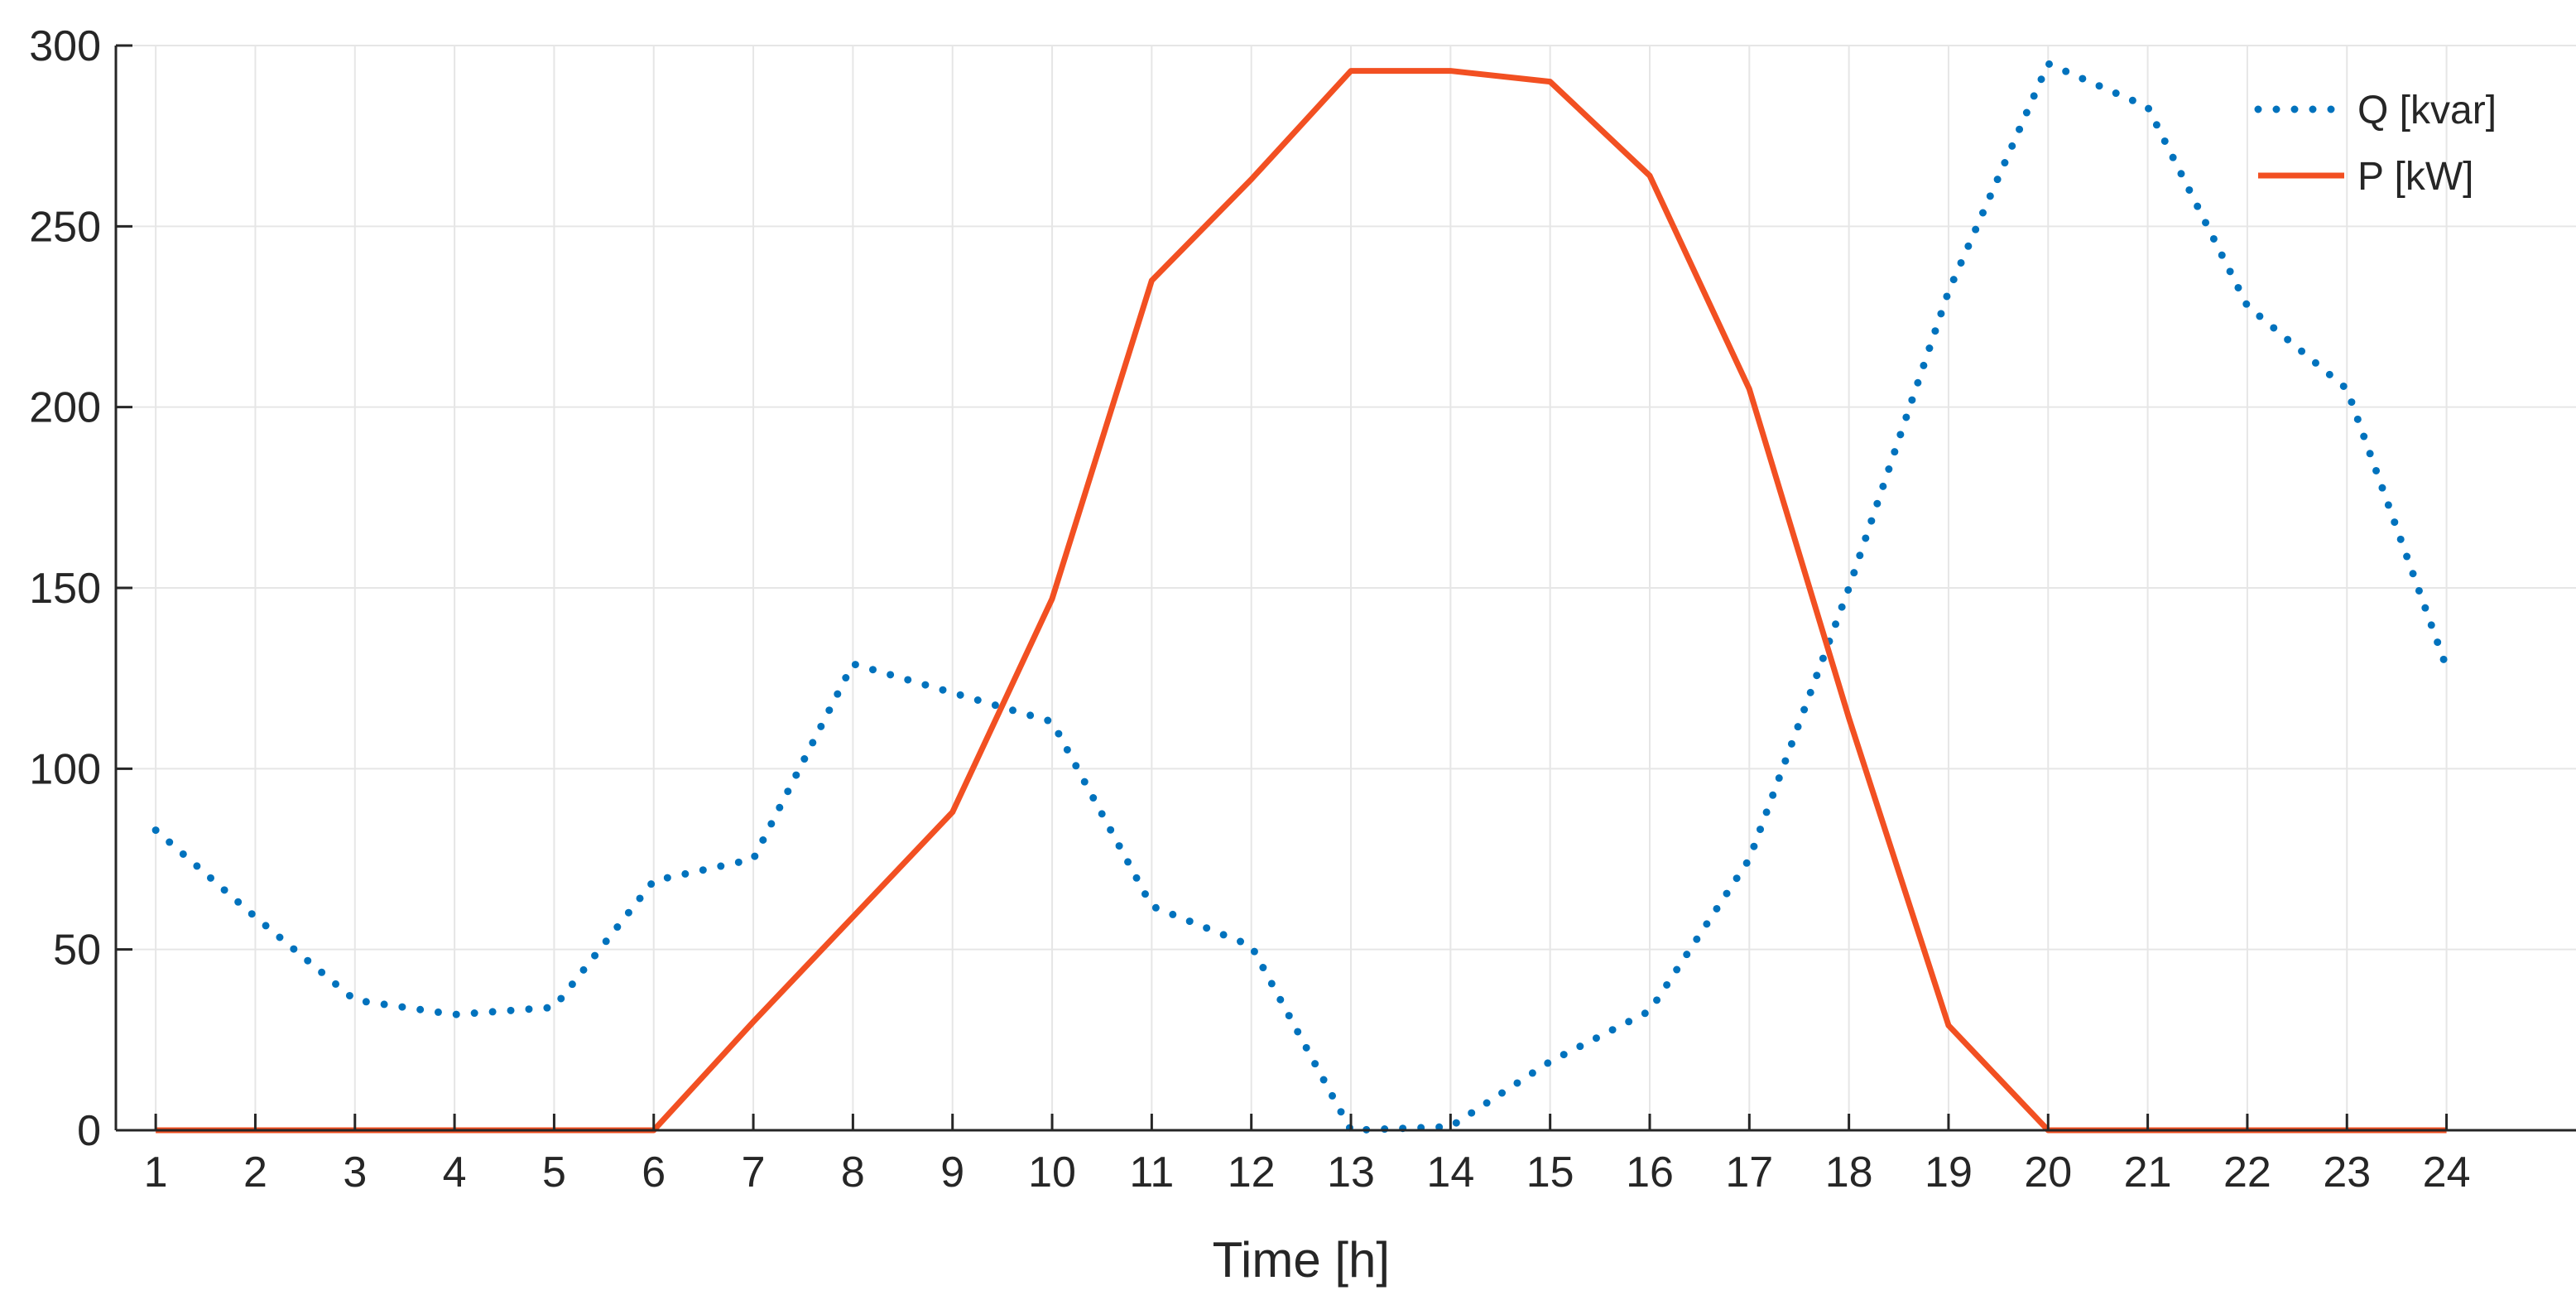  Describe the element at coordinates (853, 1172) in the screenshot. I see `x-tick-label: 8` at that location.